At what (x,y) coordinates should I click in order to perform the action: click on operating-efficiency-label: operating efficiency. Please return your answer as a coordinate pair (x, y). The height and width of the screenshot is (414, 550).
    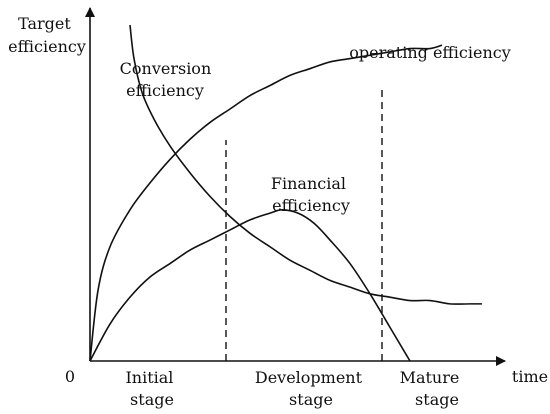
    Looking at the image, I should click on (430, 52).